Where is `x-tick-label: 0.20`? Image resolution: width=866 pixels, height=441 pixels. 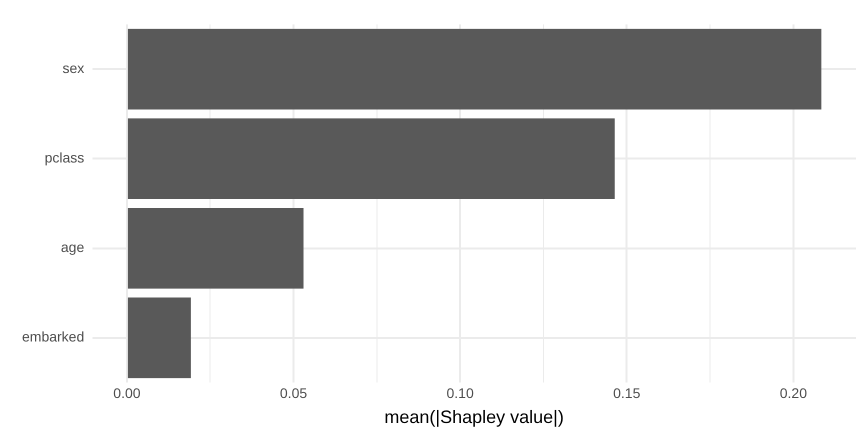
x-tick-label: 0.20 is located at coordinates (794, 392).